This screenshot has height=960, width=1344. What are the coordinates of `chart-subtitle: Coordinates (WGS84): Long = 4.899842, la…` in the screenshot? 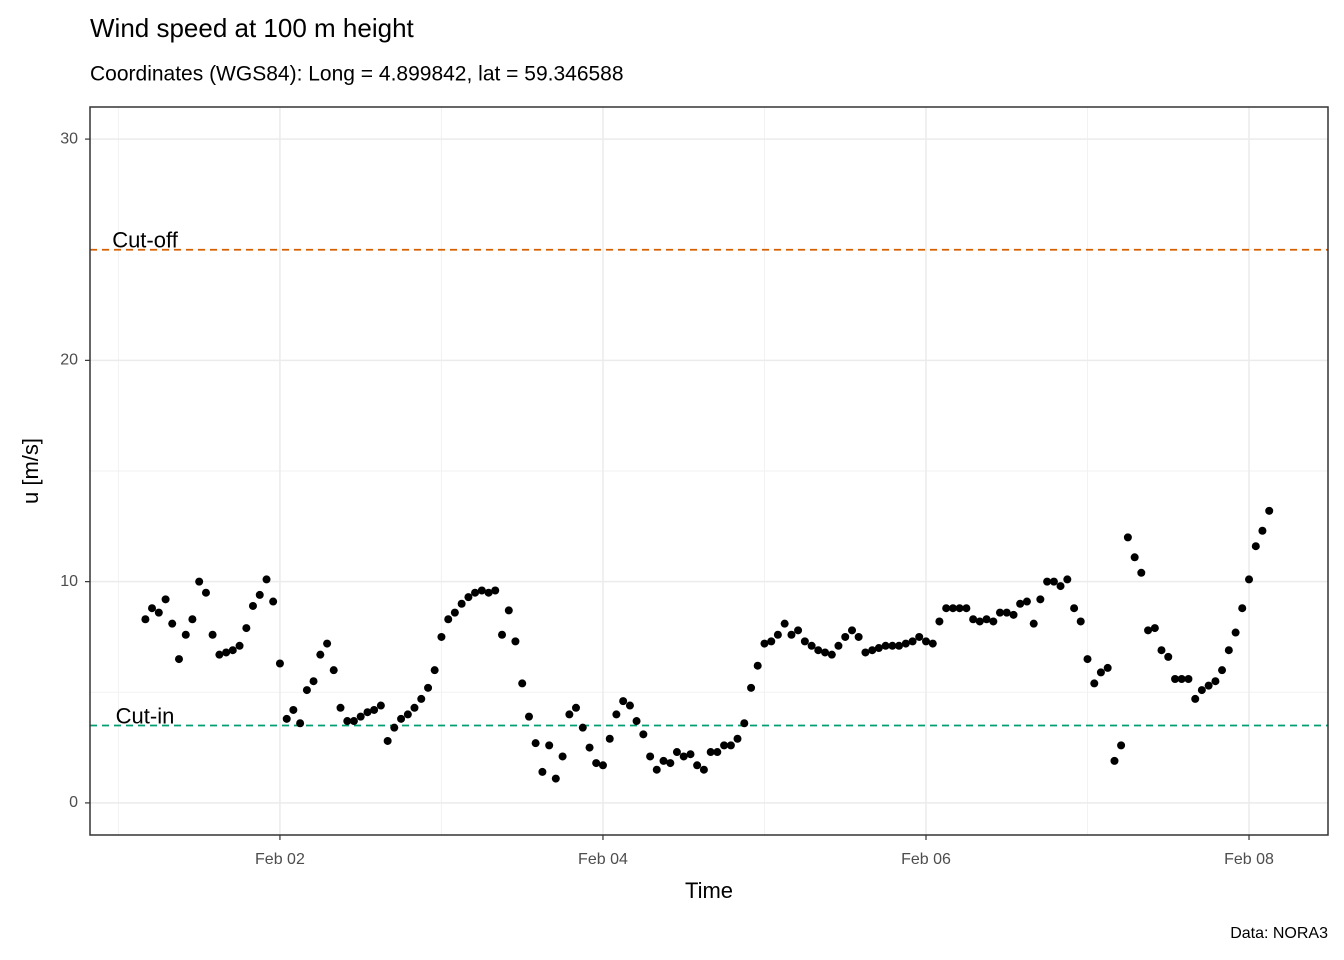 It's located at (357, 74).